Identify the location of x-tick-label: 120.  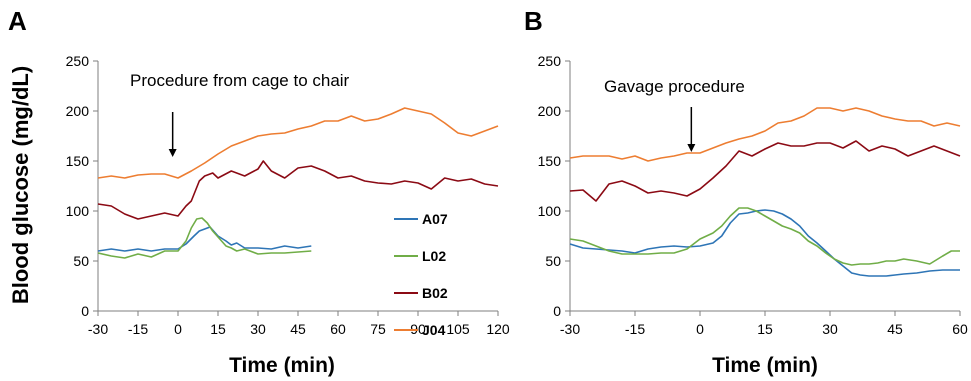
(498, 329).